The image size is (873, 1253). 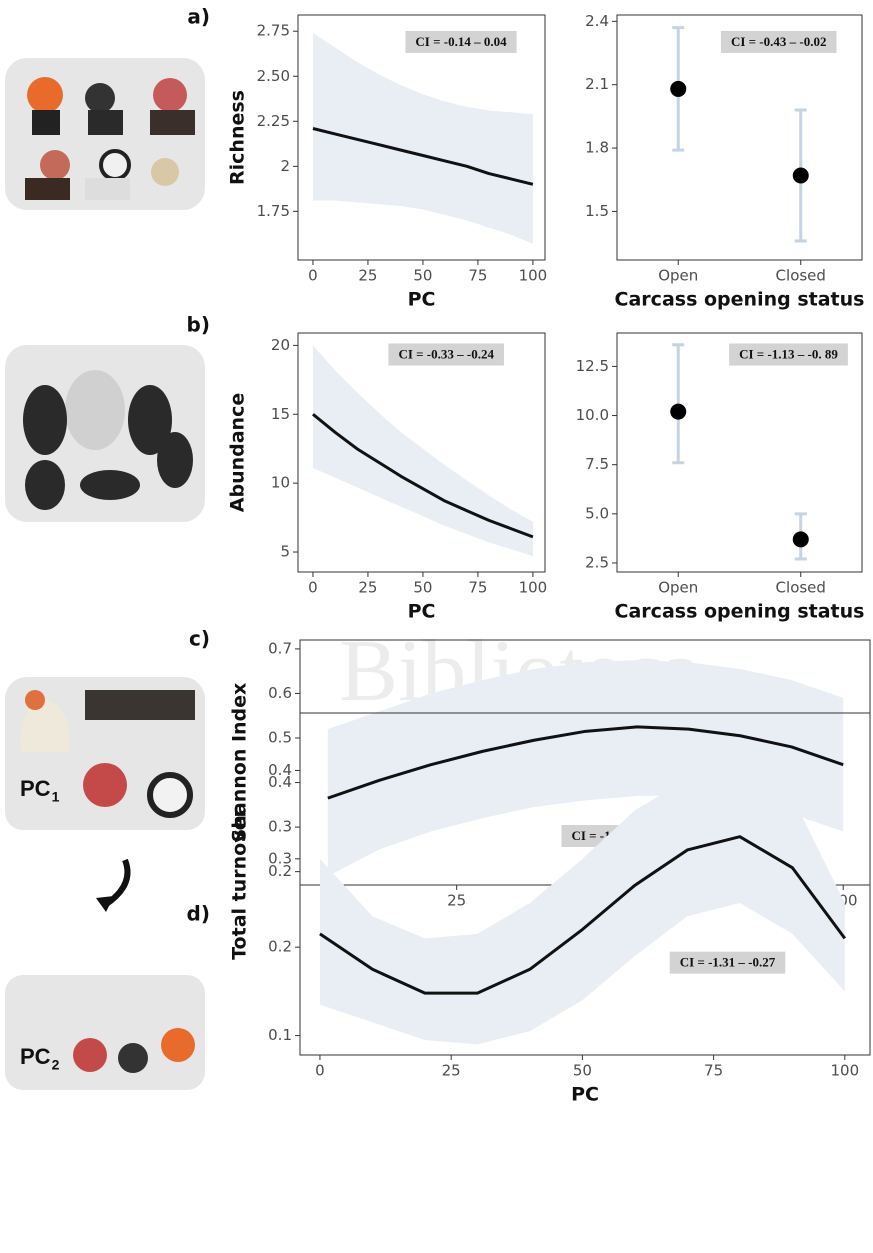 I want to click on y-tick-label: 10.0, so click(x=592, y=415).